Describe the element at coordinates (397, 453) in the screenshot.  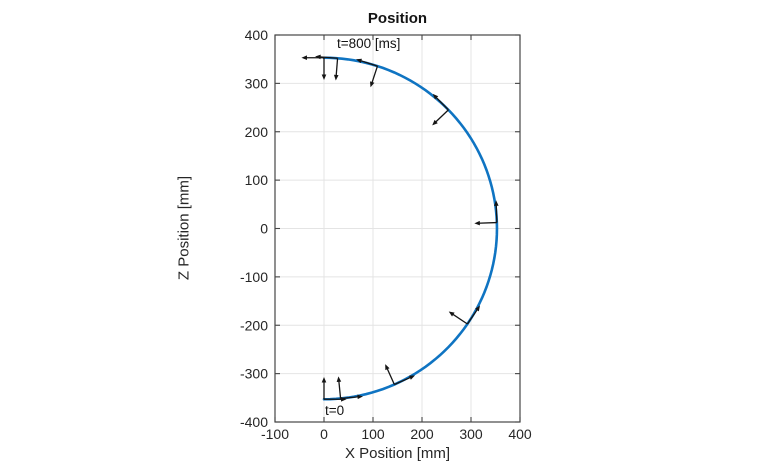
I see `x-axis-label: X Position [mm]` at that location.